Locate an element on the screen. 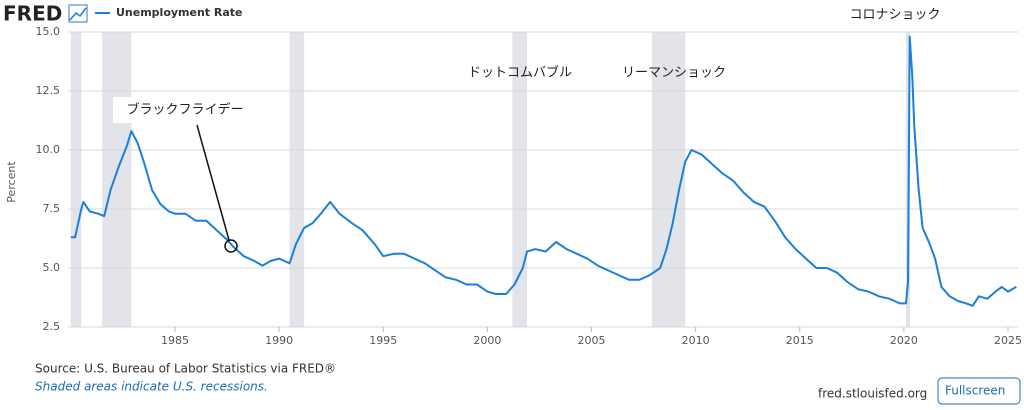 Image resolution: width=1024 pixels, height=410 pixels. logo-icon-frame is located at coordinates (78, 13).